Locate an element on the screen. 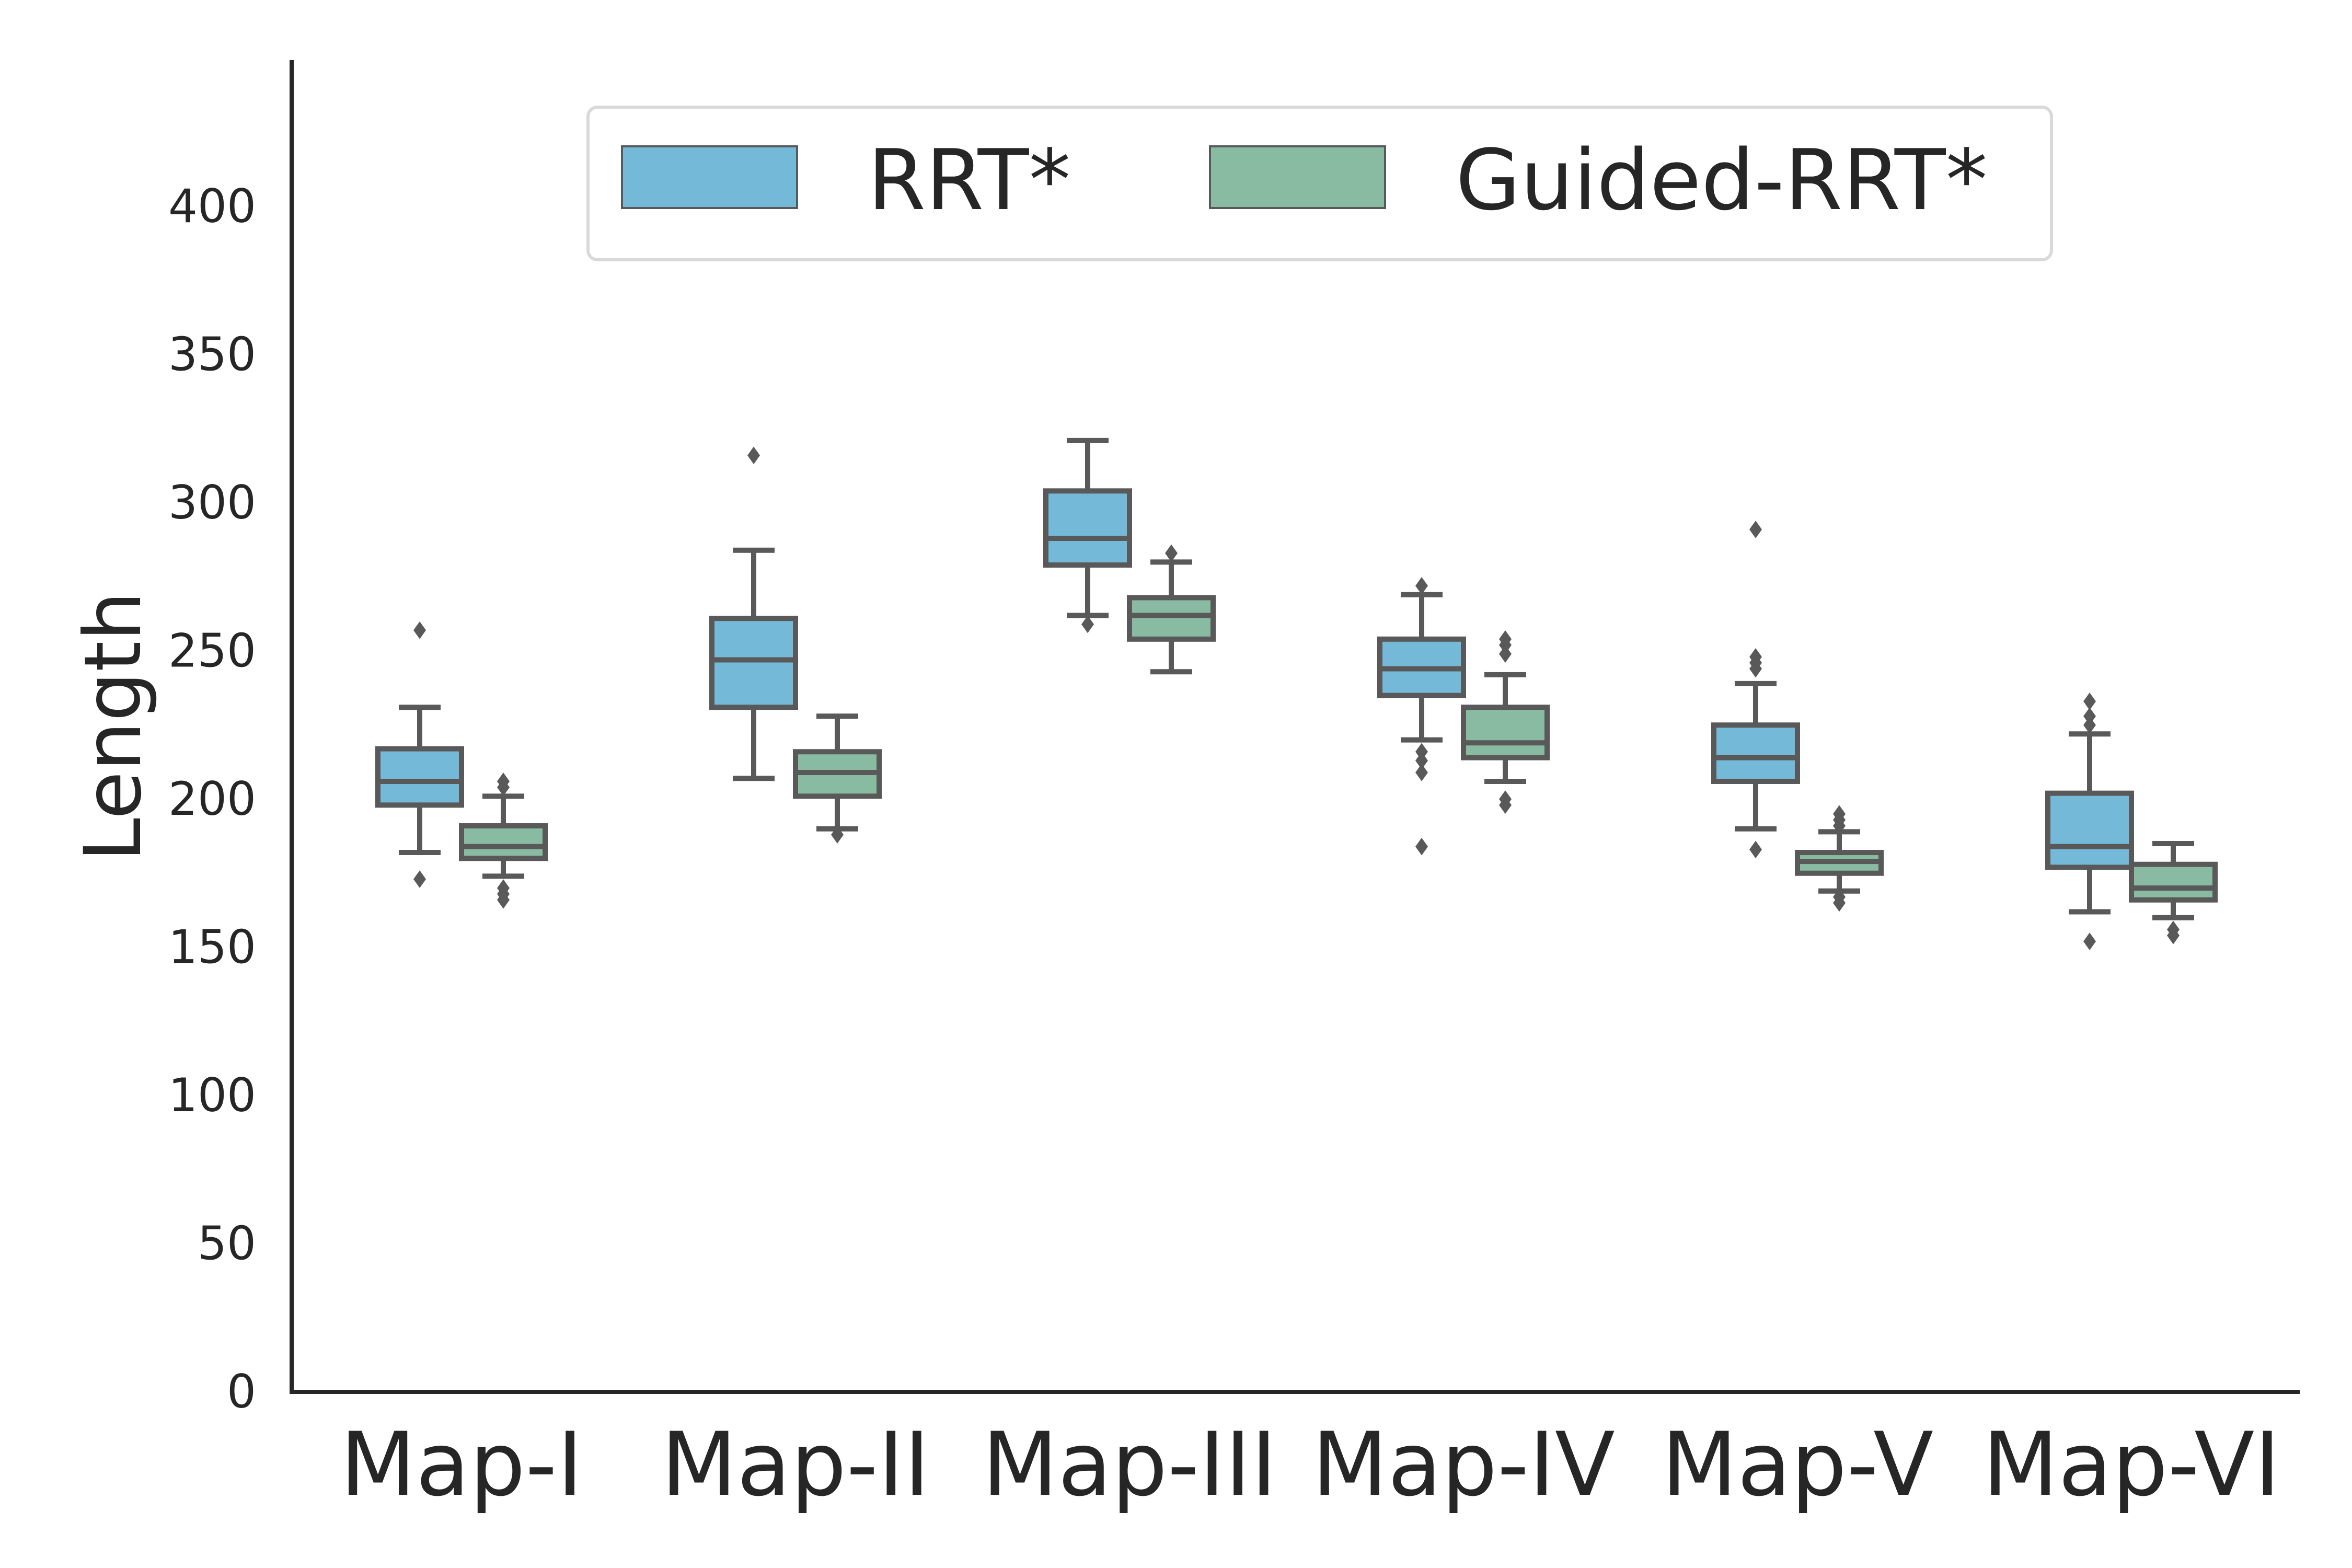  x-tick-label-map-iv: Map-IV is located at coordinates (1463, 1464).